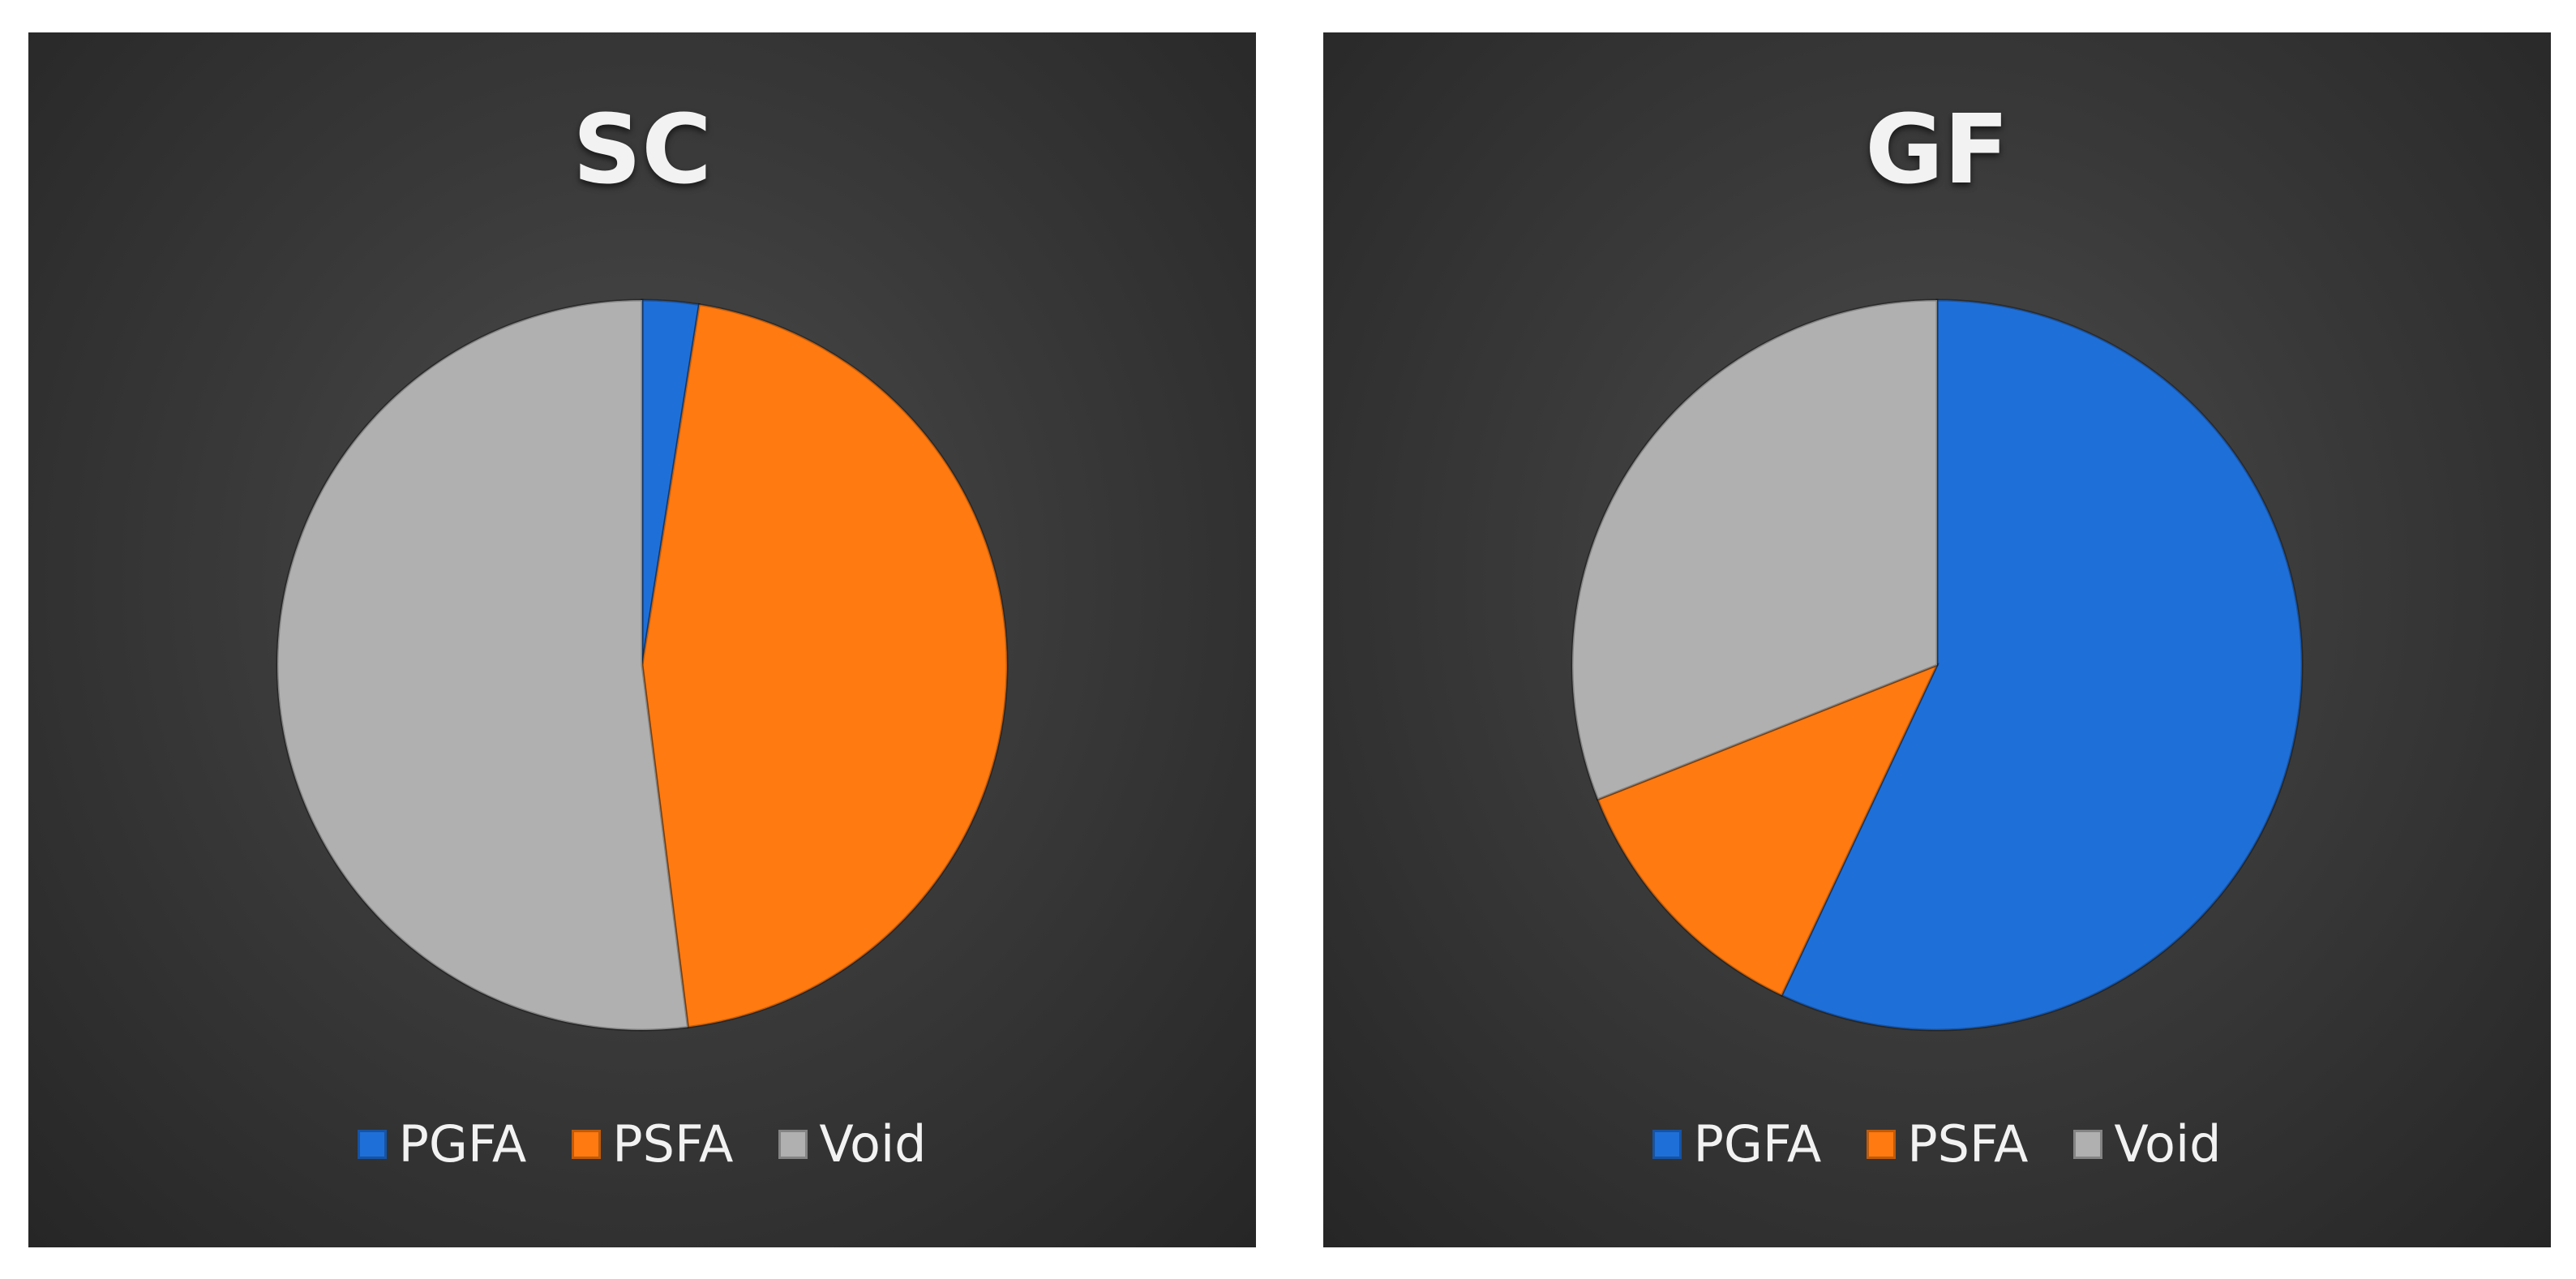 The width and height of the screenshot is (2576, 1279). What do you see at coordinates (642, 149) in the screenshot?
I see `chart-title: SC` at bounding box center [642, 149].